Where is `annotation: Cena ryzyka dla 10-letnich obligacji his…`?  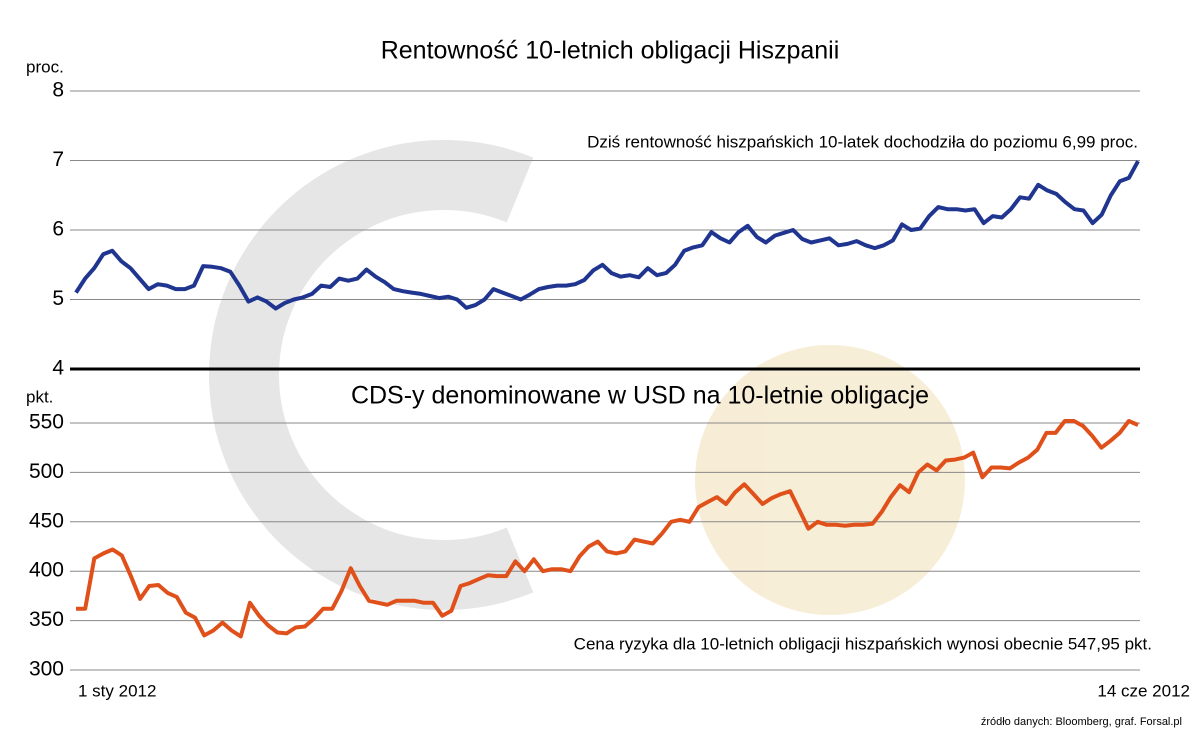
annotation: Cena ryzyka dla 10-letnich obligacji his… is located at coordinates (863, 643).